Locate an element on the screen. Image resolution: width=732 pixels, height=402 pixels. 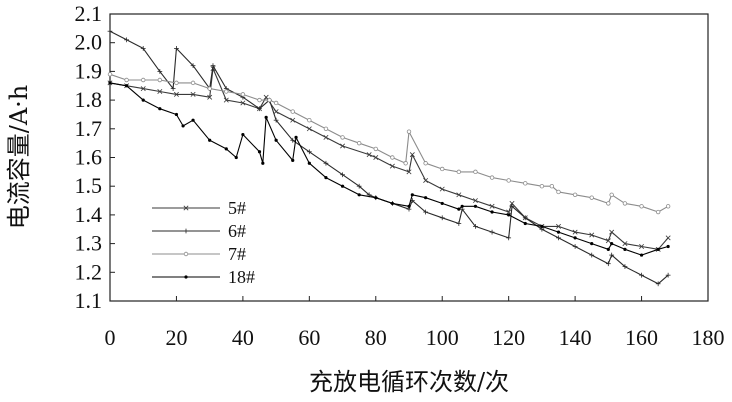
x-tick-label: 140 is located at coordinates (575, 337).